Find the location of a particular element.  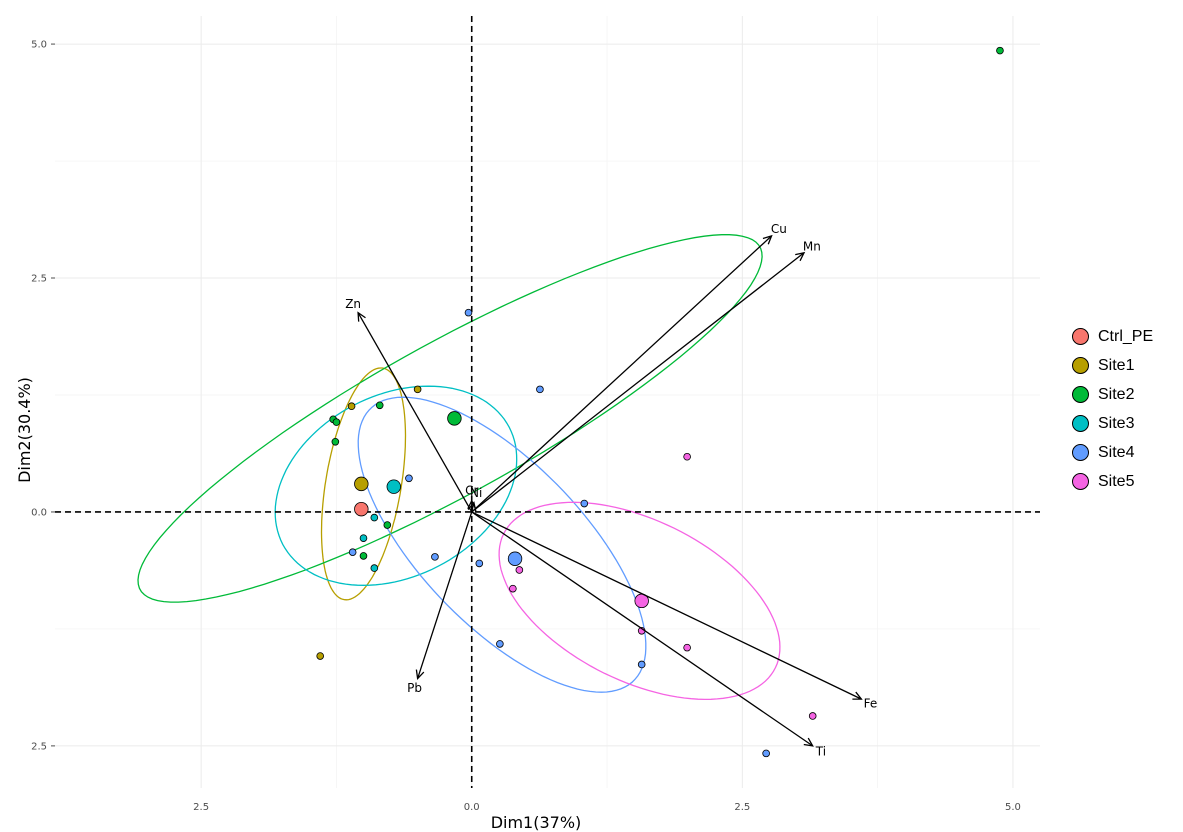

variable-label: Zn is located at coordinates (353, 304).